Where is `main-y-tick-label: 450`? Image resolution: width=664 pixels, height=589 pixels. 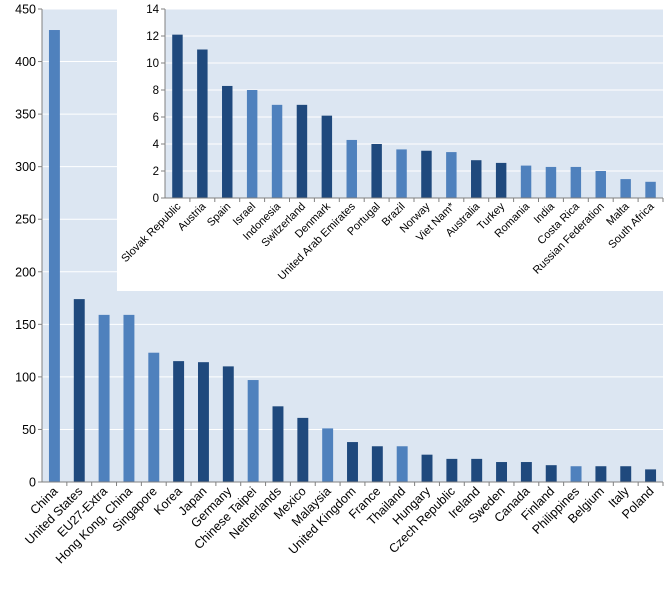
main-y-tick-label: 450 is located at coordinates (25, 10).